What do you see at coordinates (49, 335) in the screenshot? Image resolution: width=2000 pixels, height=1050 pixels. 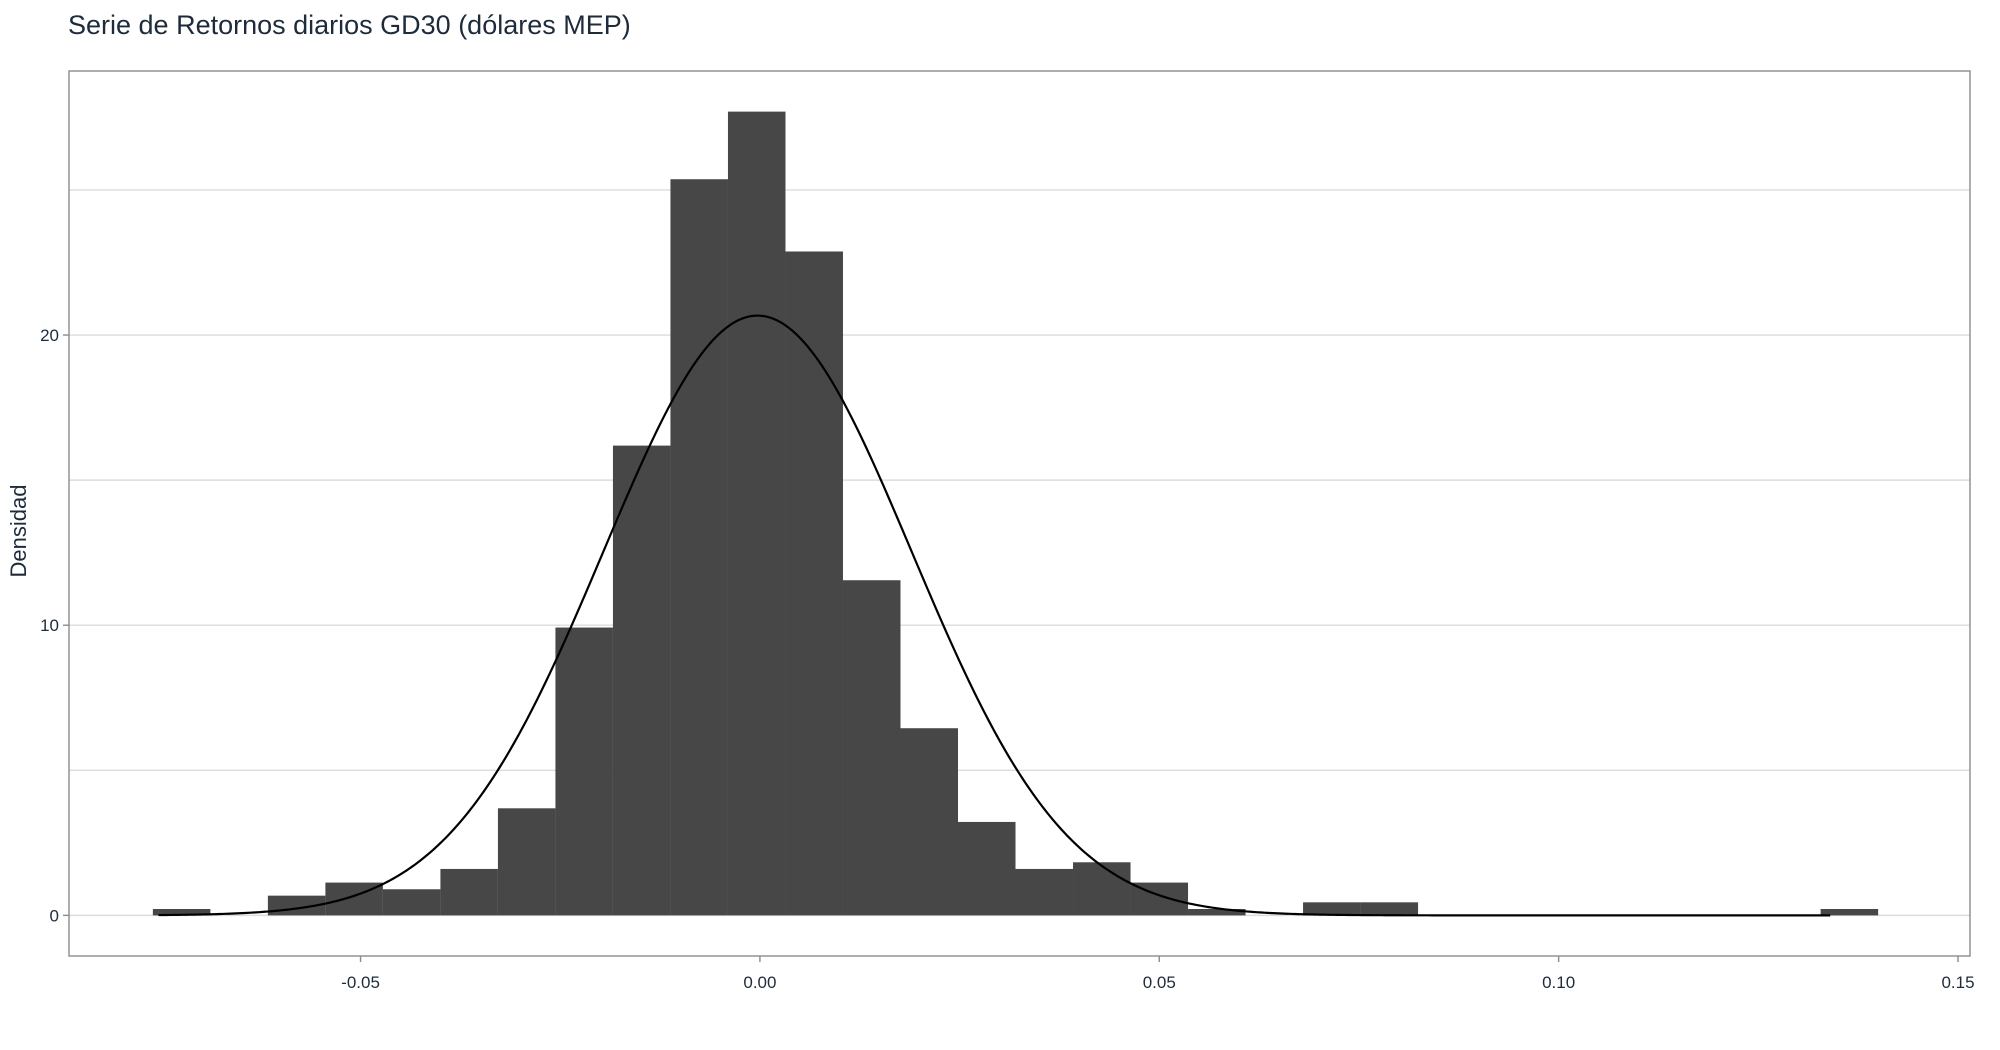 I see `y-tick-label: 20` at bounding box center [49, 335].